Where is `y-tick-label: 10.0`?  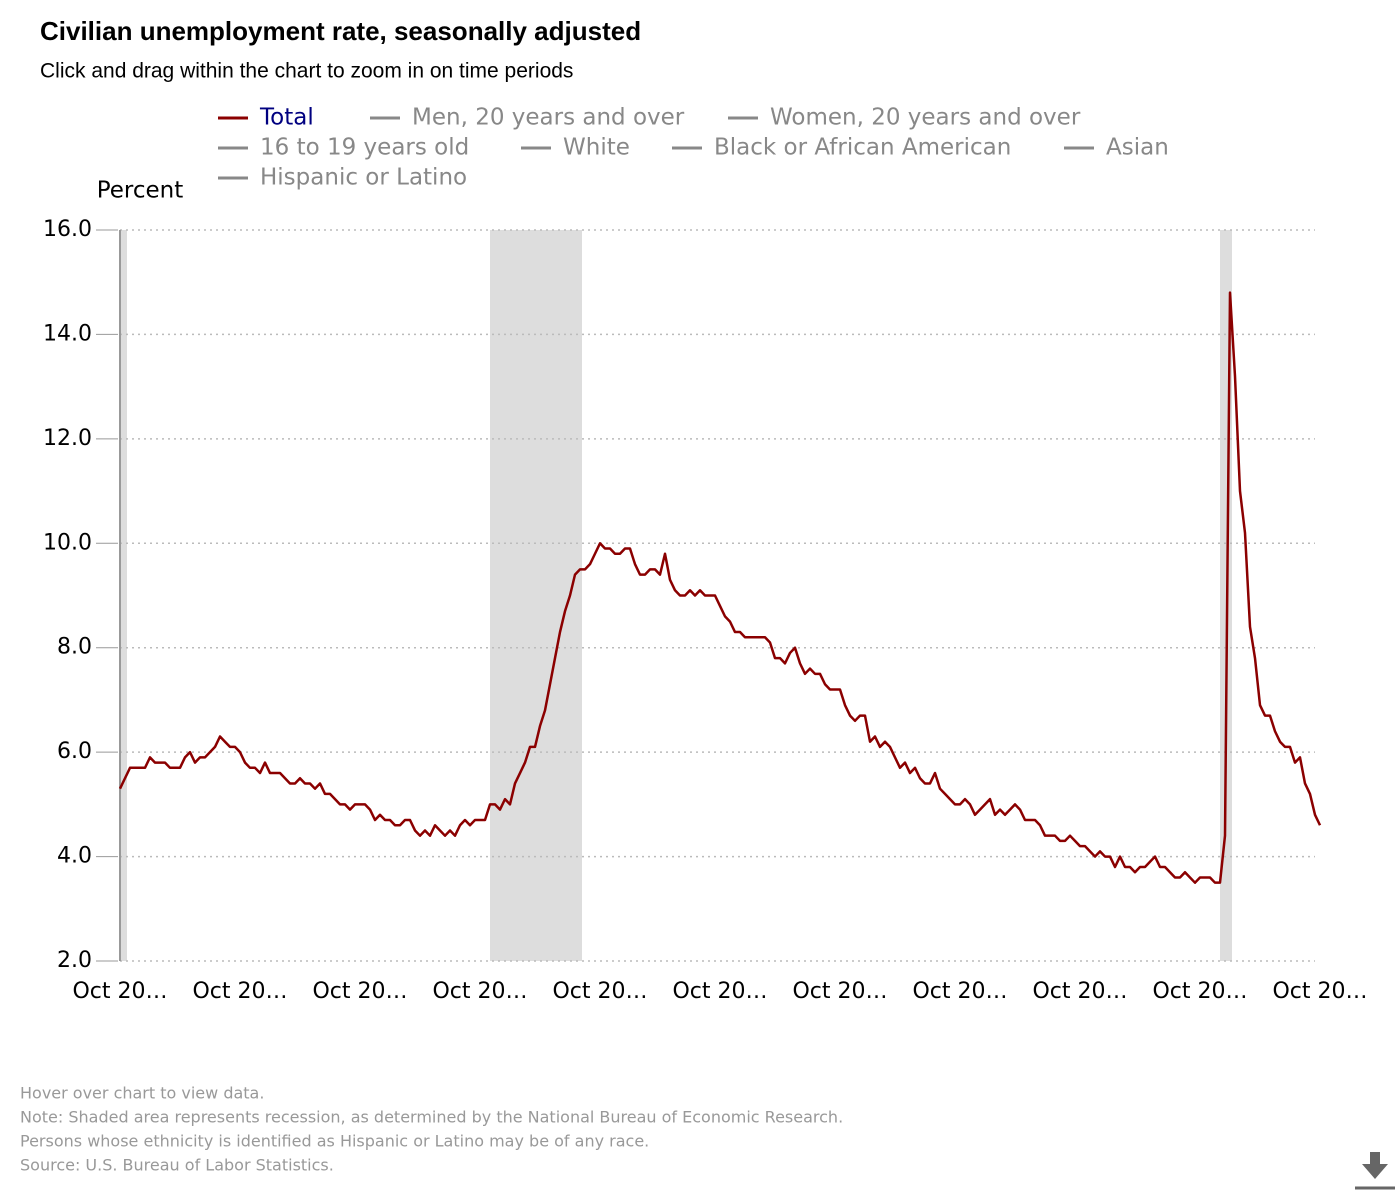 y-tick-label: 10.0 is located at coordinates (67, 542).